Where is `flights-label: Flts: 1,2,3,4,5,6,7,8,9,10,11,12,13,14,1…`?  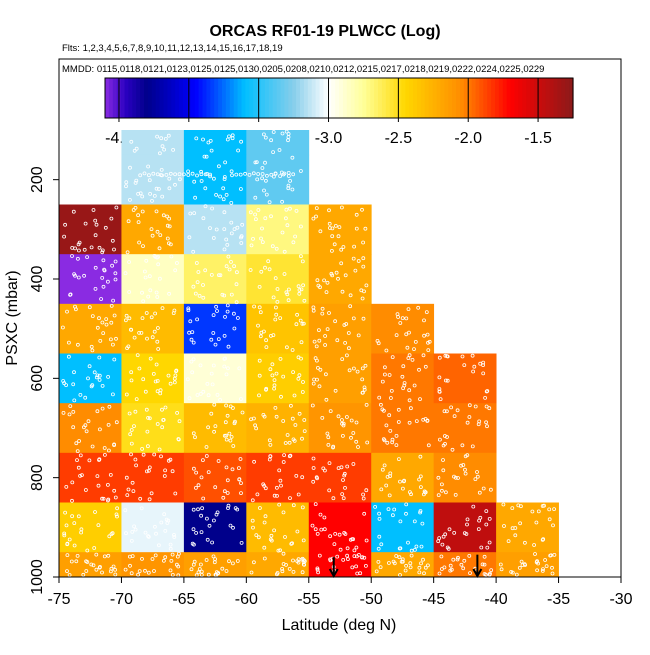 flights-label: Flts: 1,2,3,4,5,6,7,8,9,10,11,12,13,14,1… is located at coordinates (172, 48).